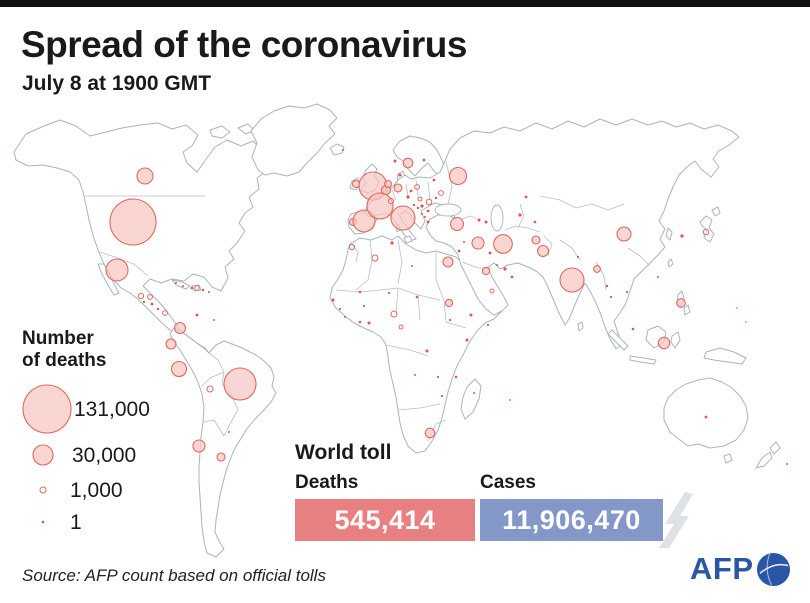 The height and width of the screenshot is (603, 810). What do you see at coordinates (58, 338) in the screenshot?
I see `legend-title-line1: Number` at bounding box center [58, 338].